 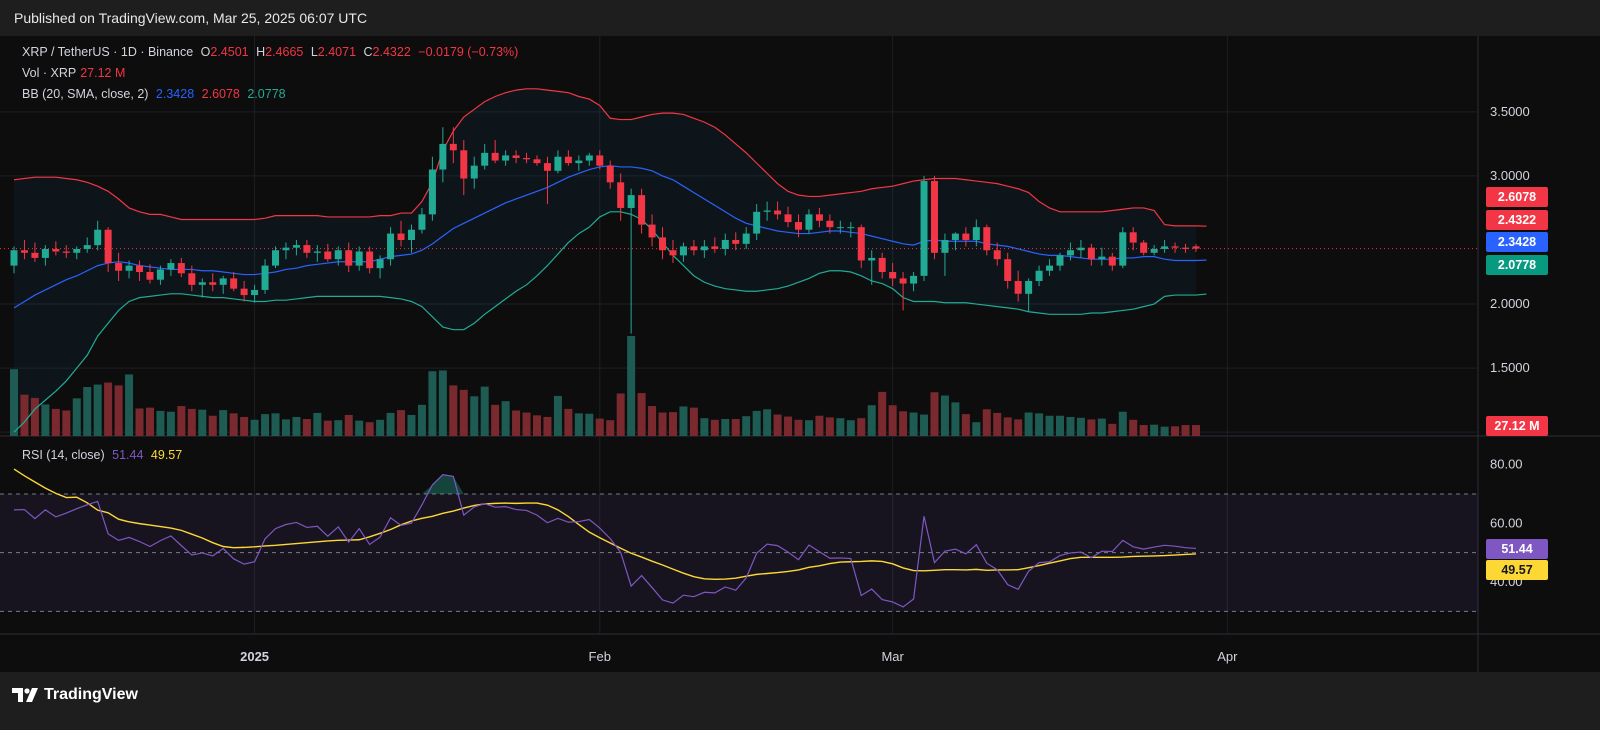 What do you see at coordinates (1510, 303) in the screenshot?
I see `price-tick-label: 2.0000` at bounding box center [1510, 303].